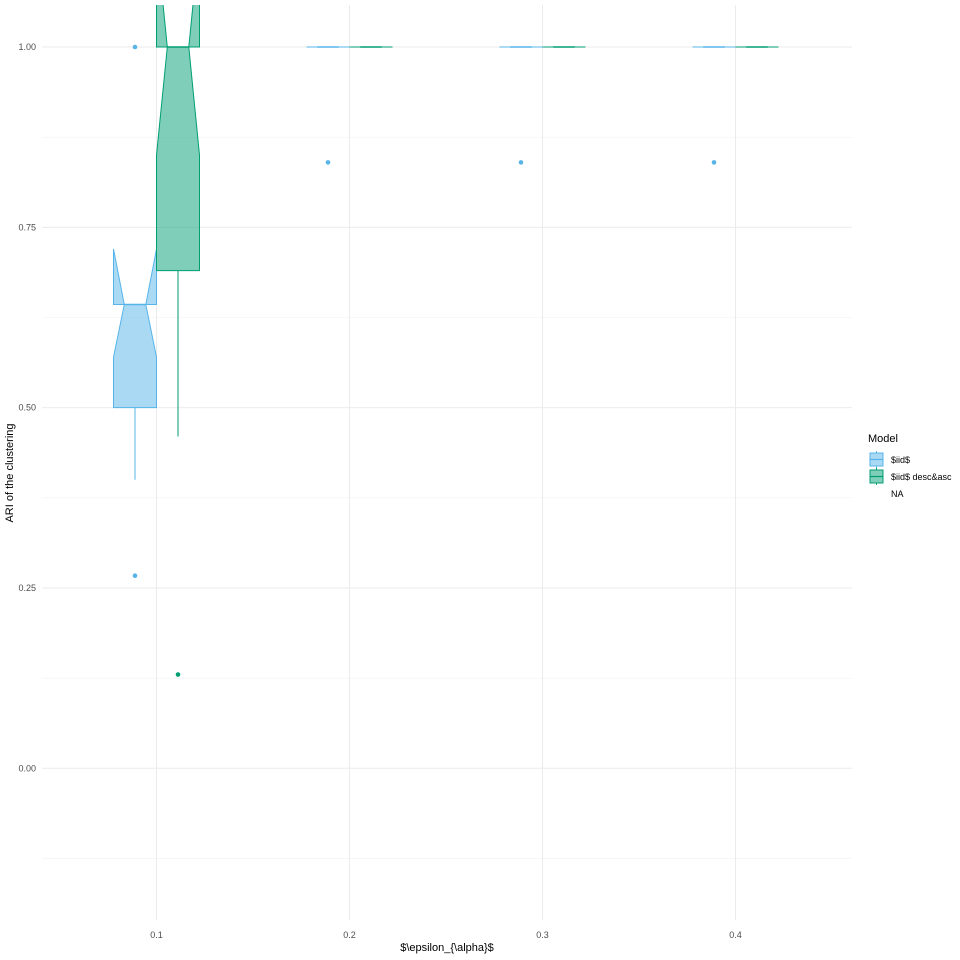 The height and width of the screenshot is (960, 960). I want to click on y-tick-label: 1.00, so click(27, 47).